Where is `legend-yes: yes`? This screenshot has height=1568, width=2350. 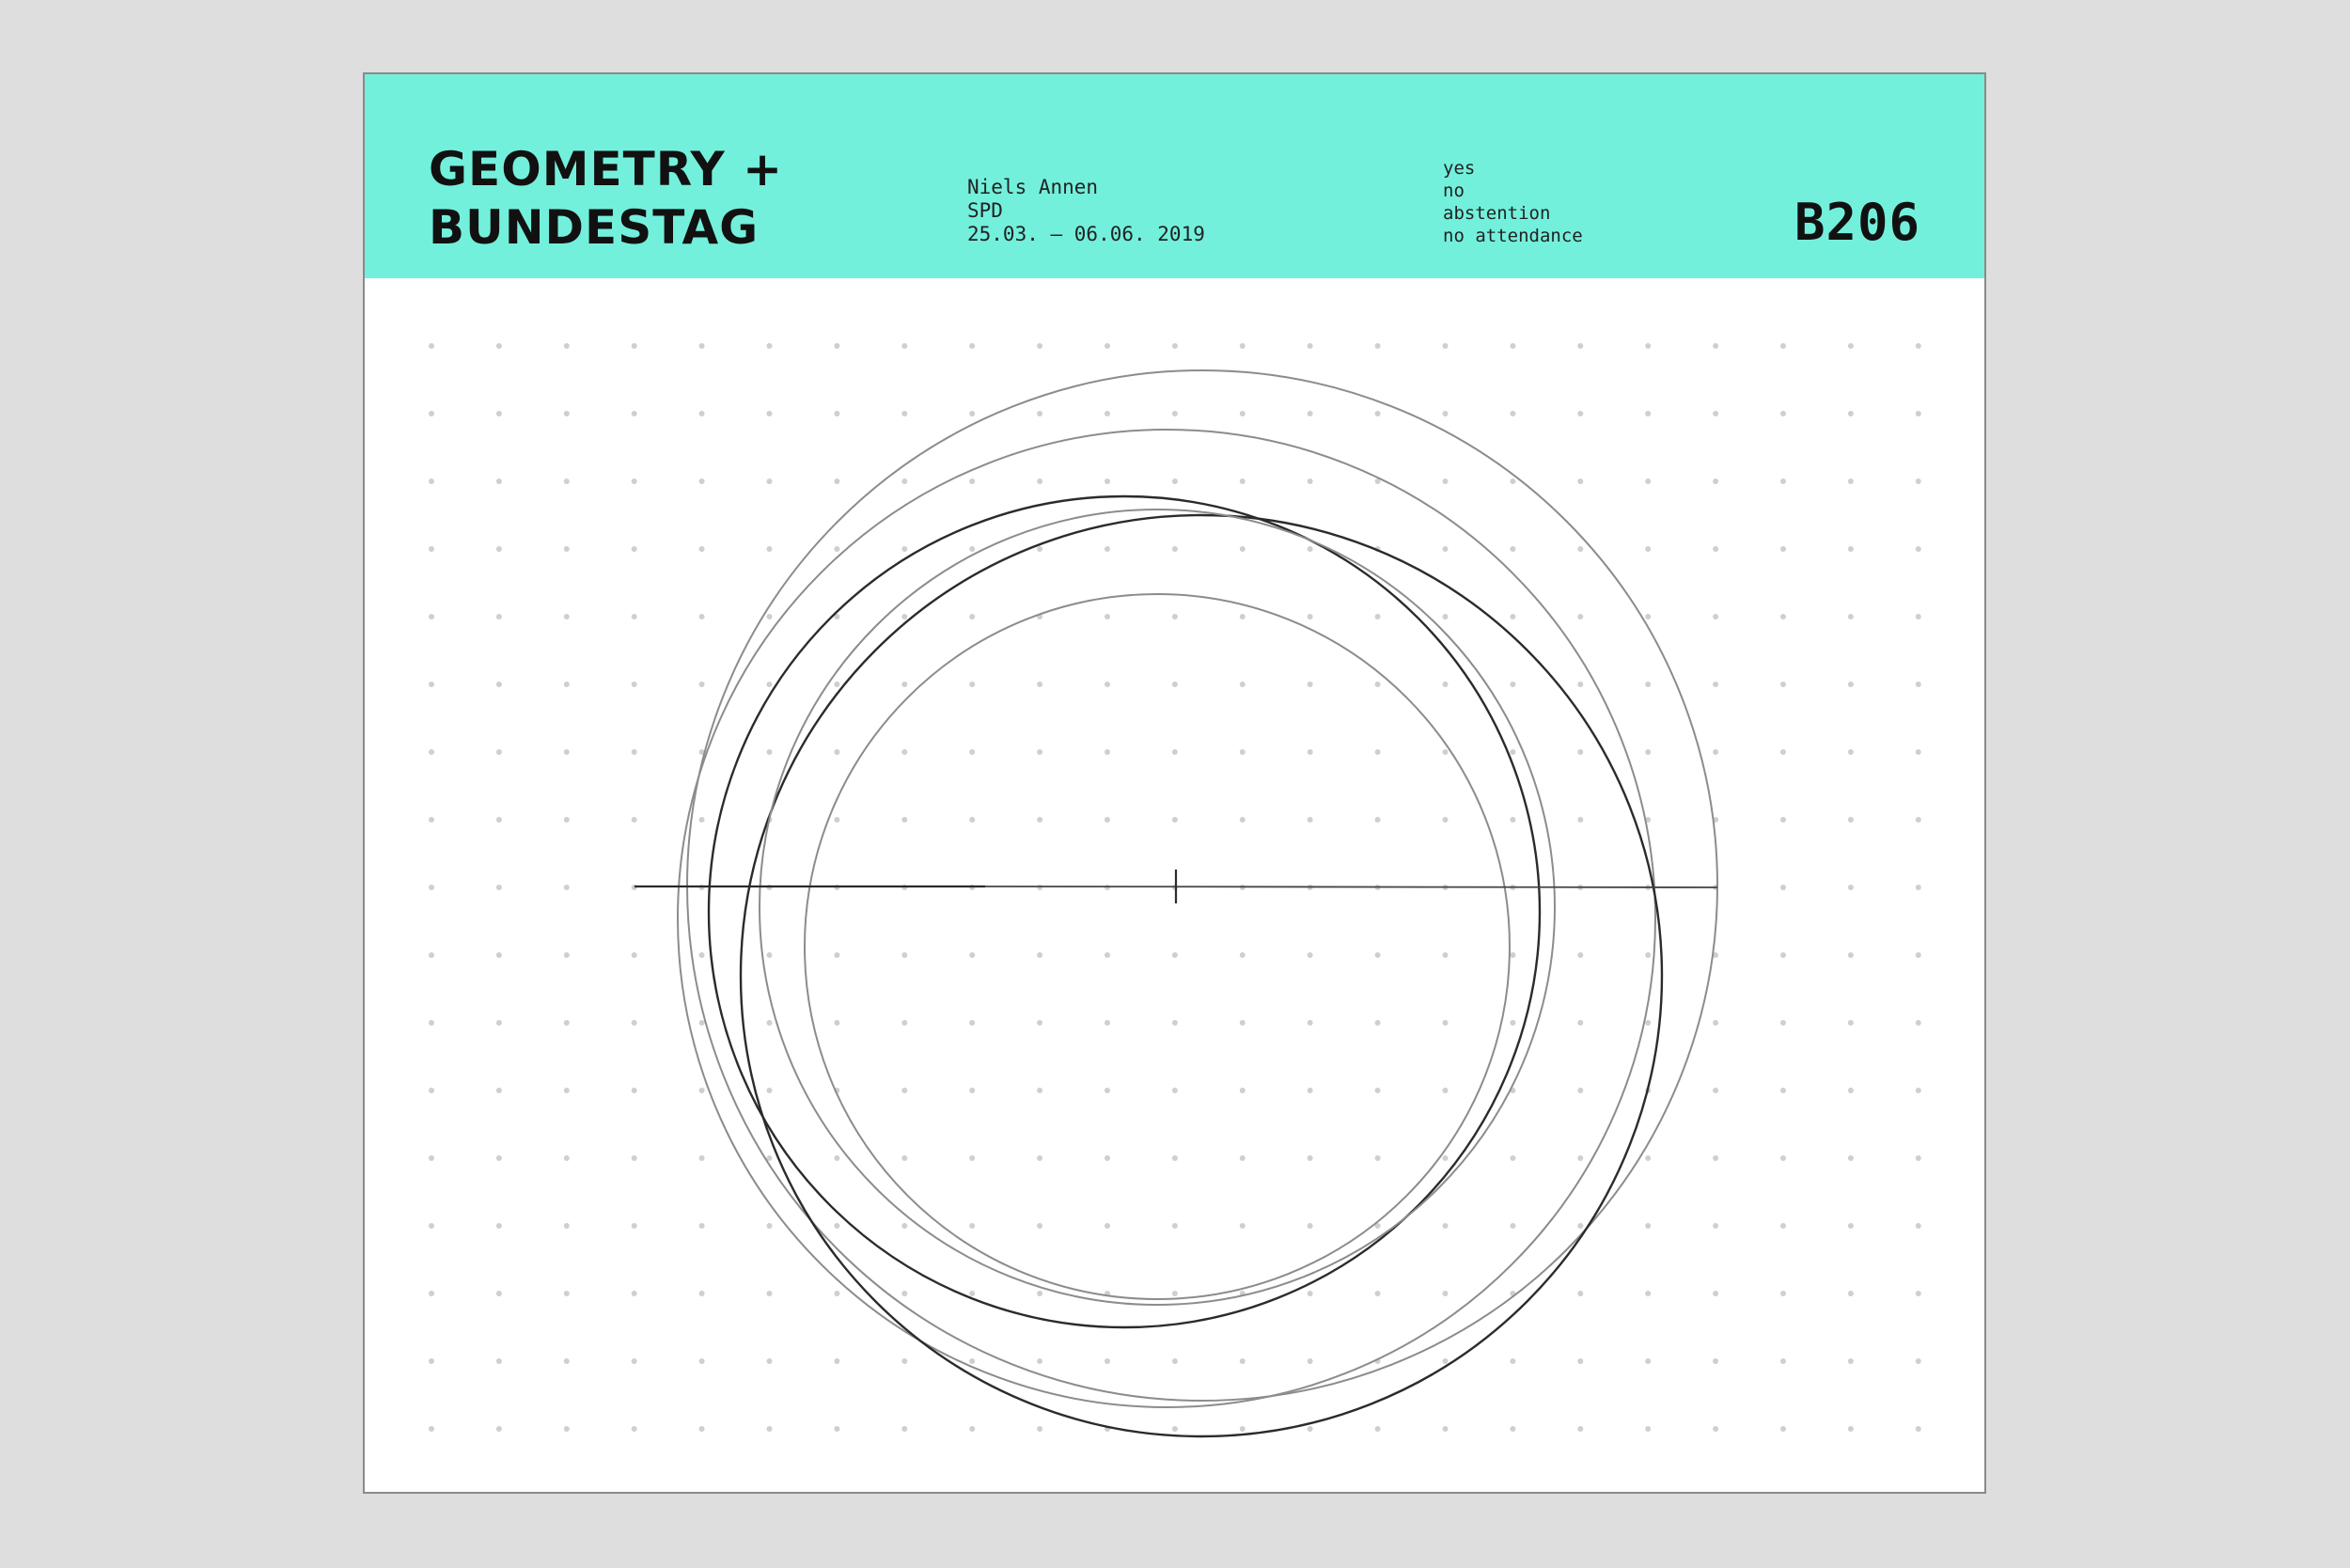 legend-yes: yes is located at coordinates (1459, 168).